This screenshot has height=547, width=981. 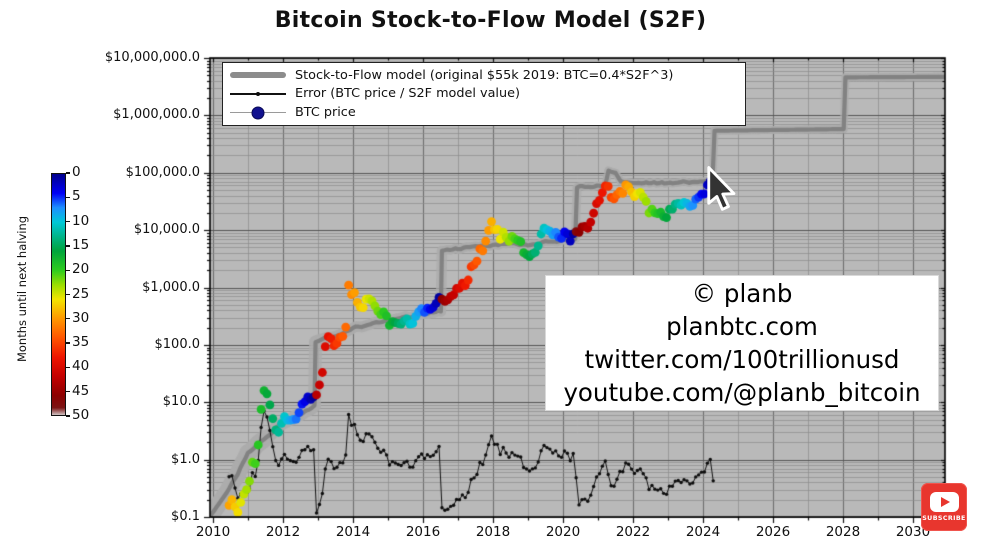 What do you see at coordinates (81, 244) in the screenshot?
I see `colorbar-tick-label: 15` at bounding box center [81, 244].